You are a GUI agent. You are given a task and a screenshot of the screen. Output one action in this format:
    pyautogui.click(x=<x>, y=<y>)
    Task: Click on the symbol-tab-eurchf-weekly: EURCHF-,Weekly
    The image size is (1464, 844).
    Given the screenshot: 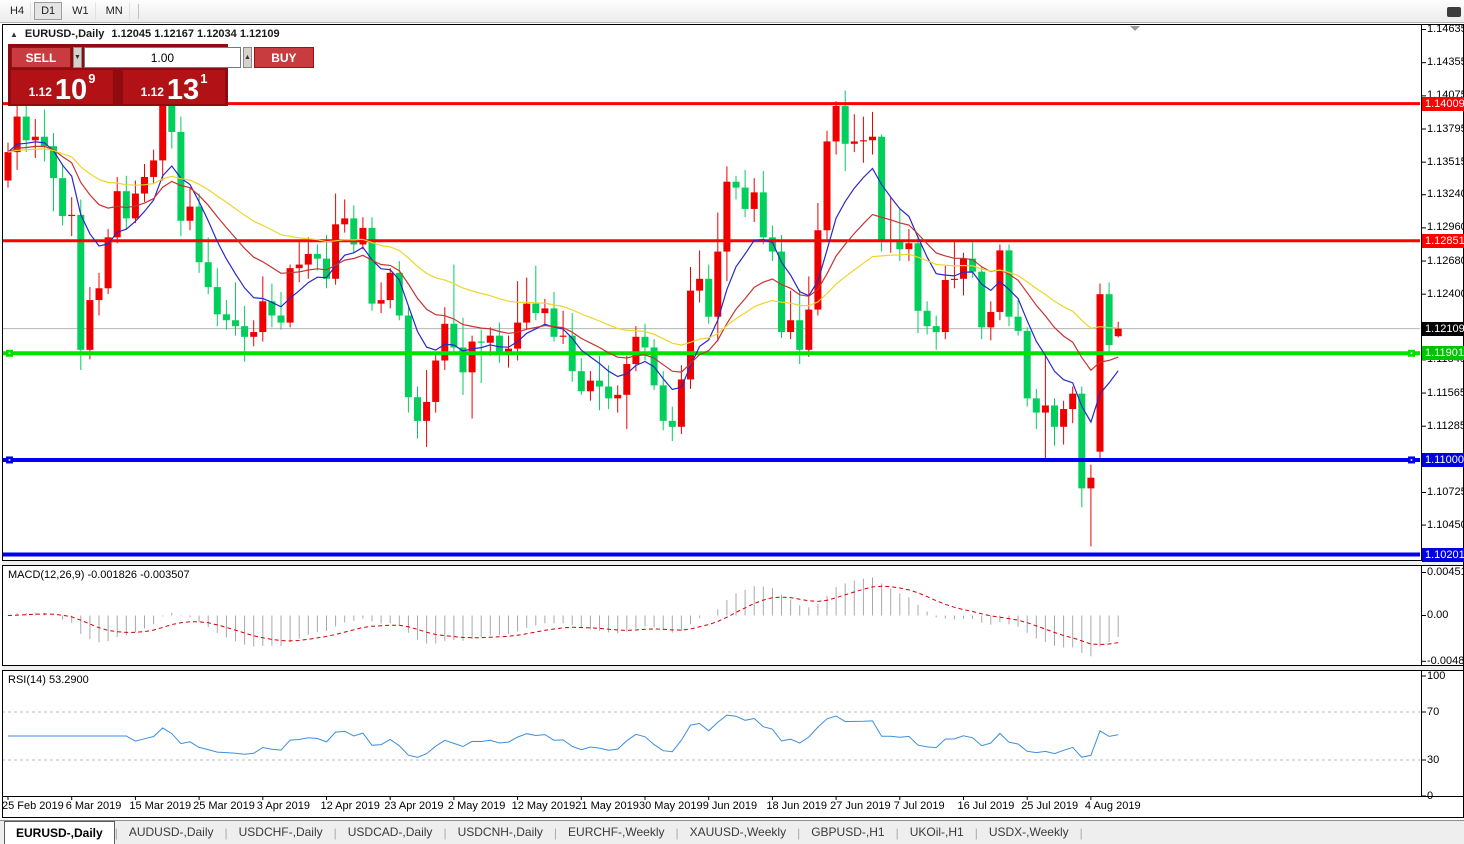 What is the action you would take?
    pyautogui.click(x=616, y=832)
    